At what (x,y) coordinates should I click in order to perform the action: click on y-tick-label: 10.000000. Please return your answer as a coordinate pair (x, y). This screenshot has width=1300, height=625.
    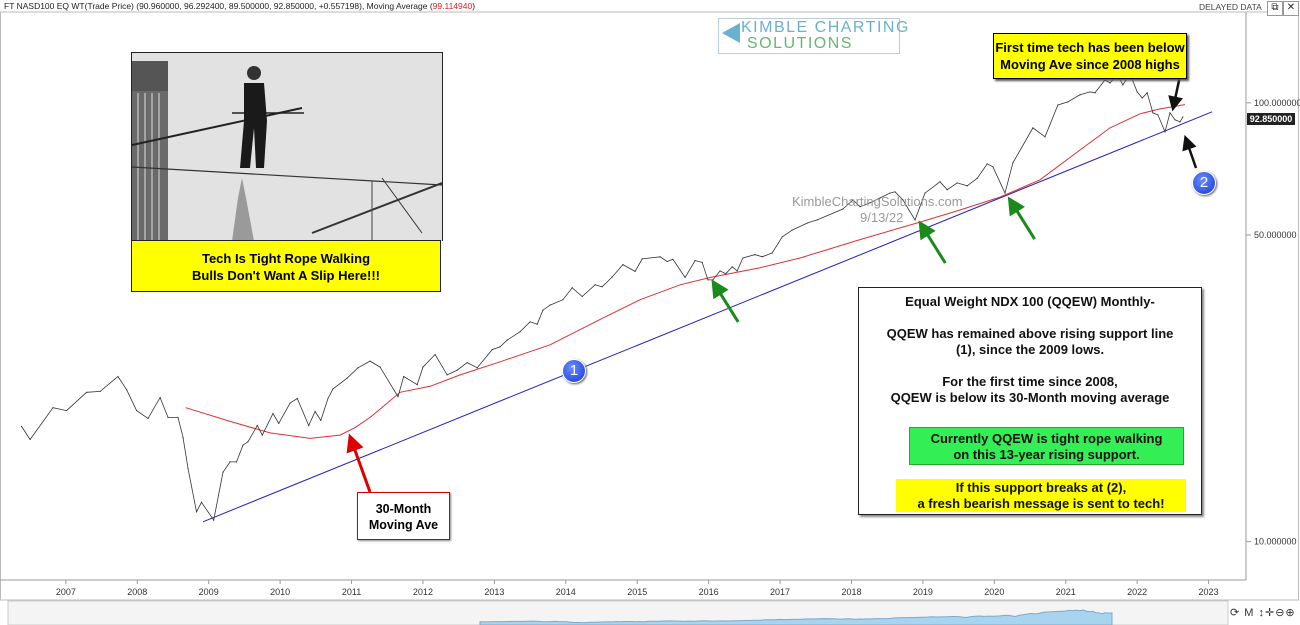
    Looking at the image, I should click on (1275, 542).